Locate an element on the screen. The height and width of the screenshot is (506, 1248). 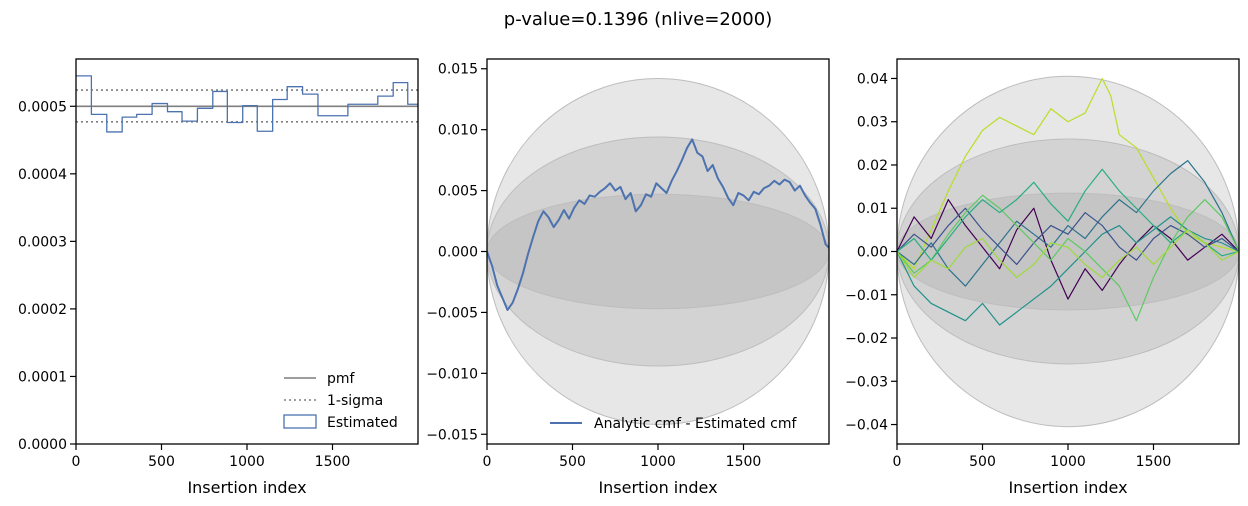
y-tick-label: −0.03 is located at coordinates (866, 382).